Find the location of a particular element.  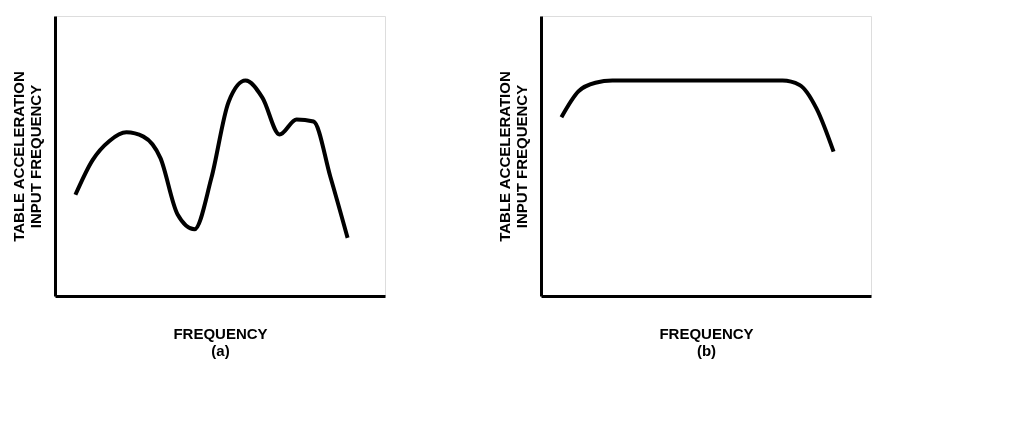

text: (b) is located at coordinates (706, 350).